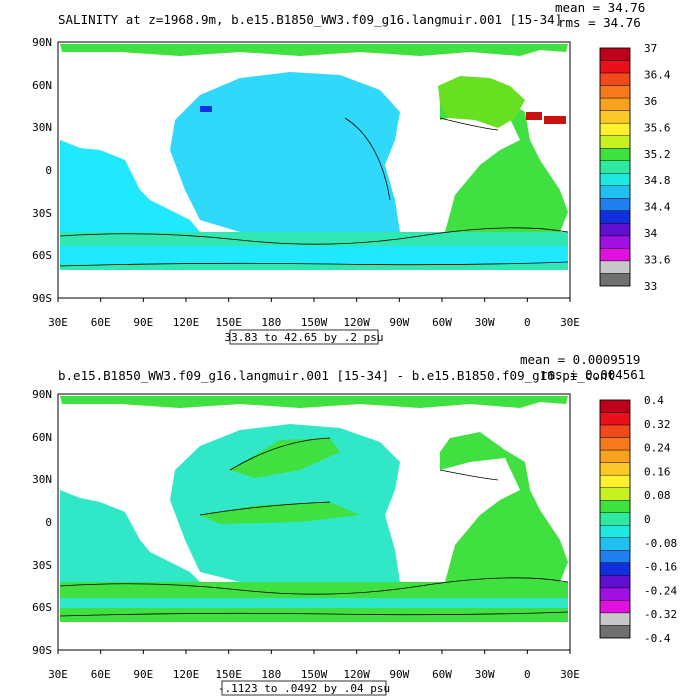  Describe the element at coordinates (660, 614) in the screenshot. I see `colorbar-label: -0.32` at that location.